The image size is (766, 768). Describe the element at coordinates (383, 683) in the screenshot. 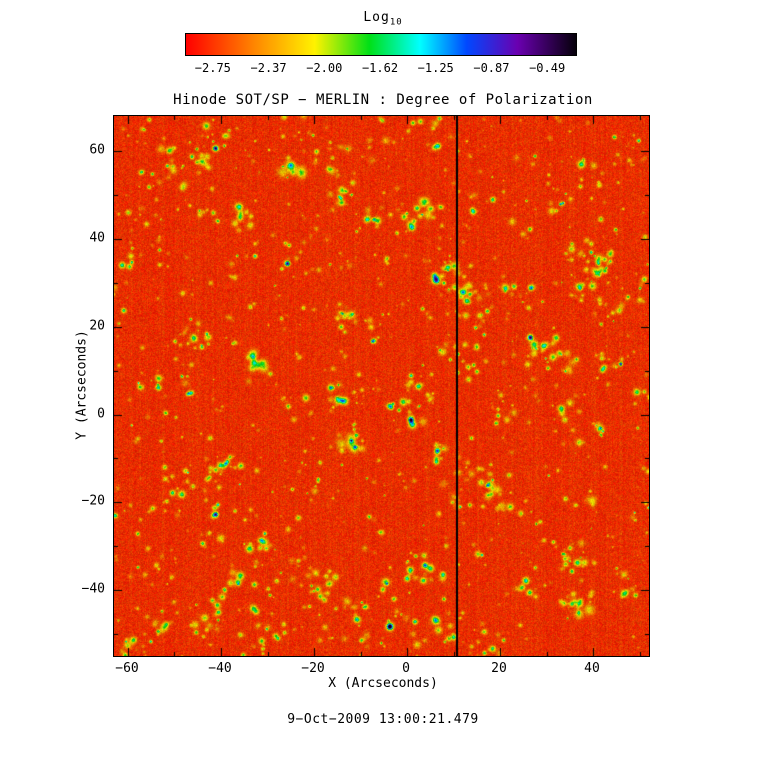

I see `x-axis-label: X (Arcseconds)` at that location.